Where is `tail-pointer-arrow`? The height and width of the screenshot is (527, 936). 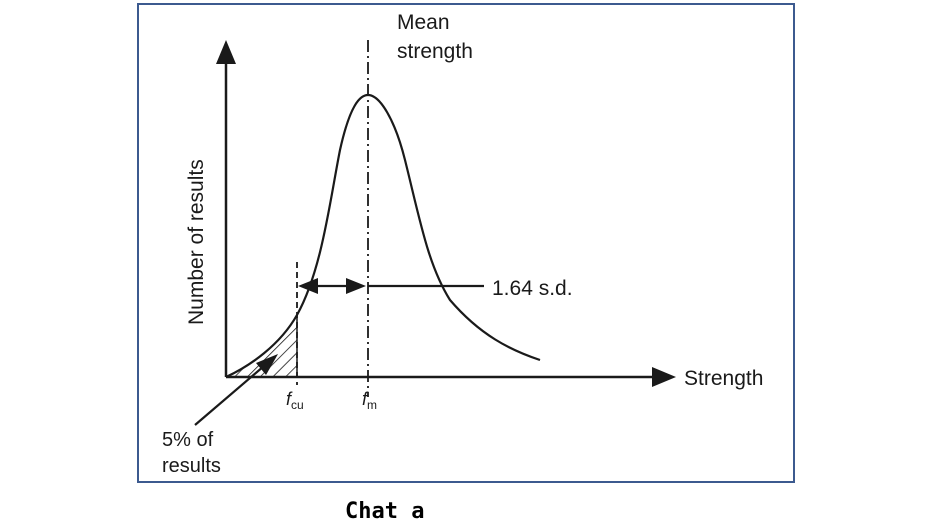
tail-pointer-arrow is located at coordinates (236, 390).